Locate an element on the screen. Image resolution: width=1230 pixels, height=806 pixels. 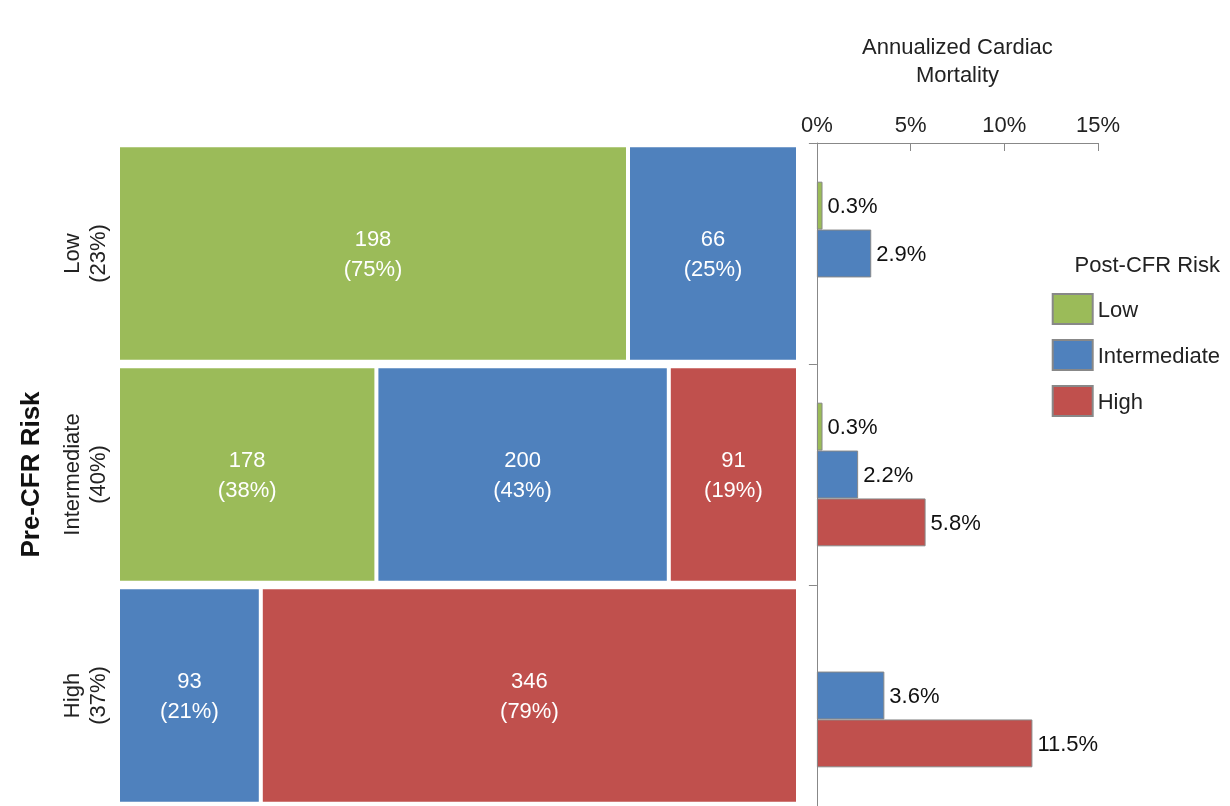
data-label: 91 (19%) is located at coordinates (733, 474).